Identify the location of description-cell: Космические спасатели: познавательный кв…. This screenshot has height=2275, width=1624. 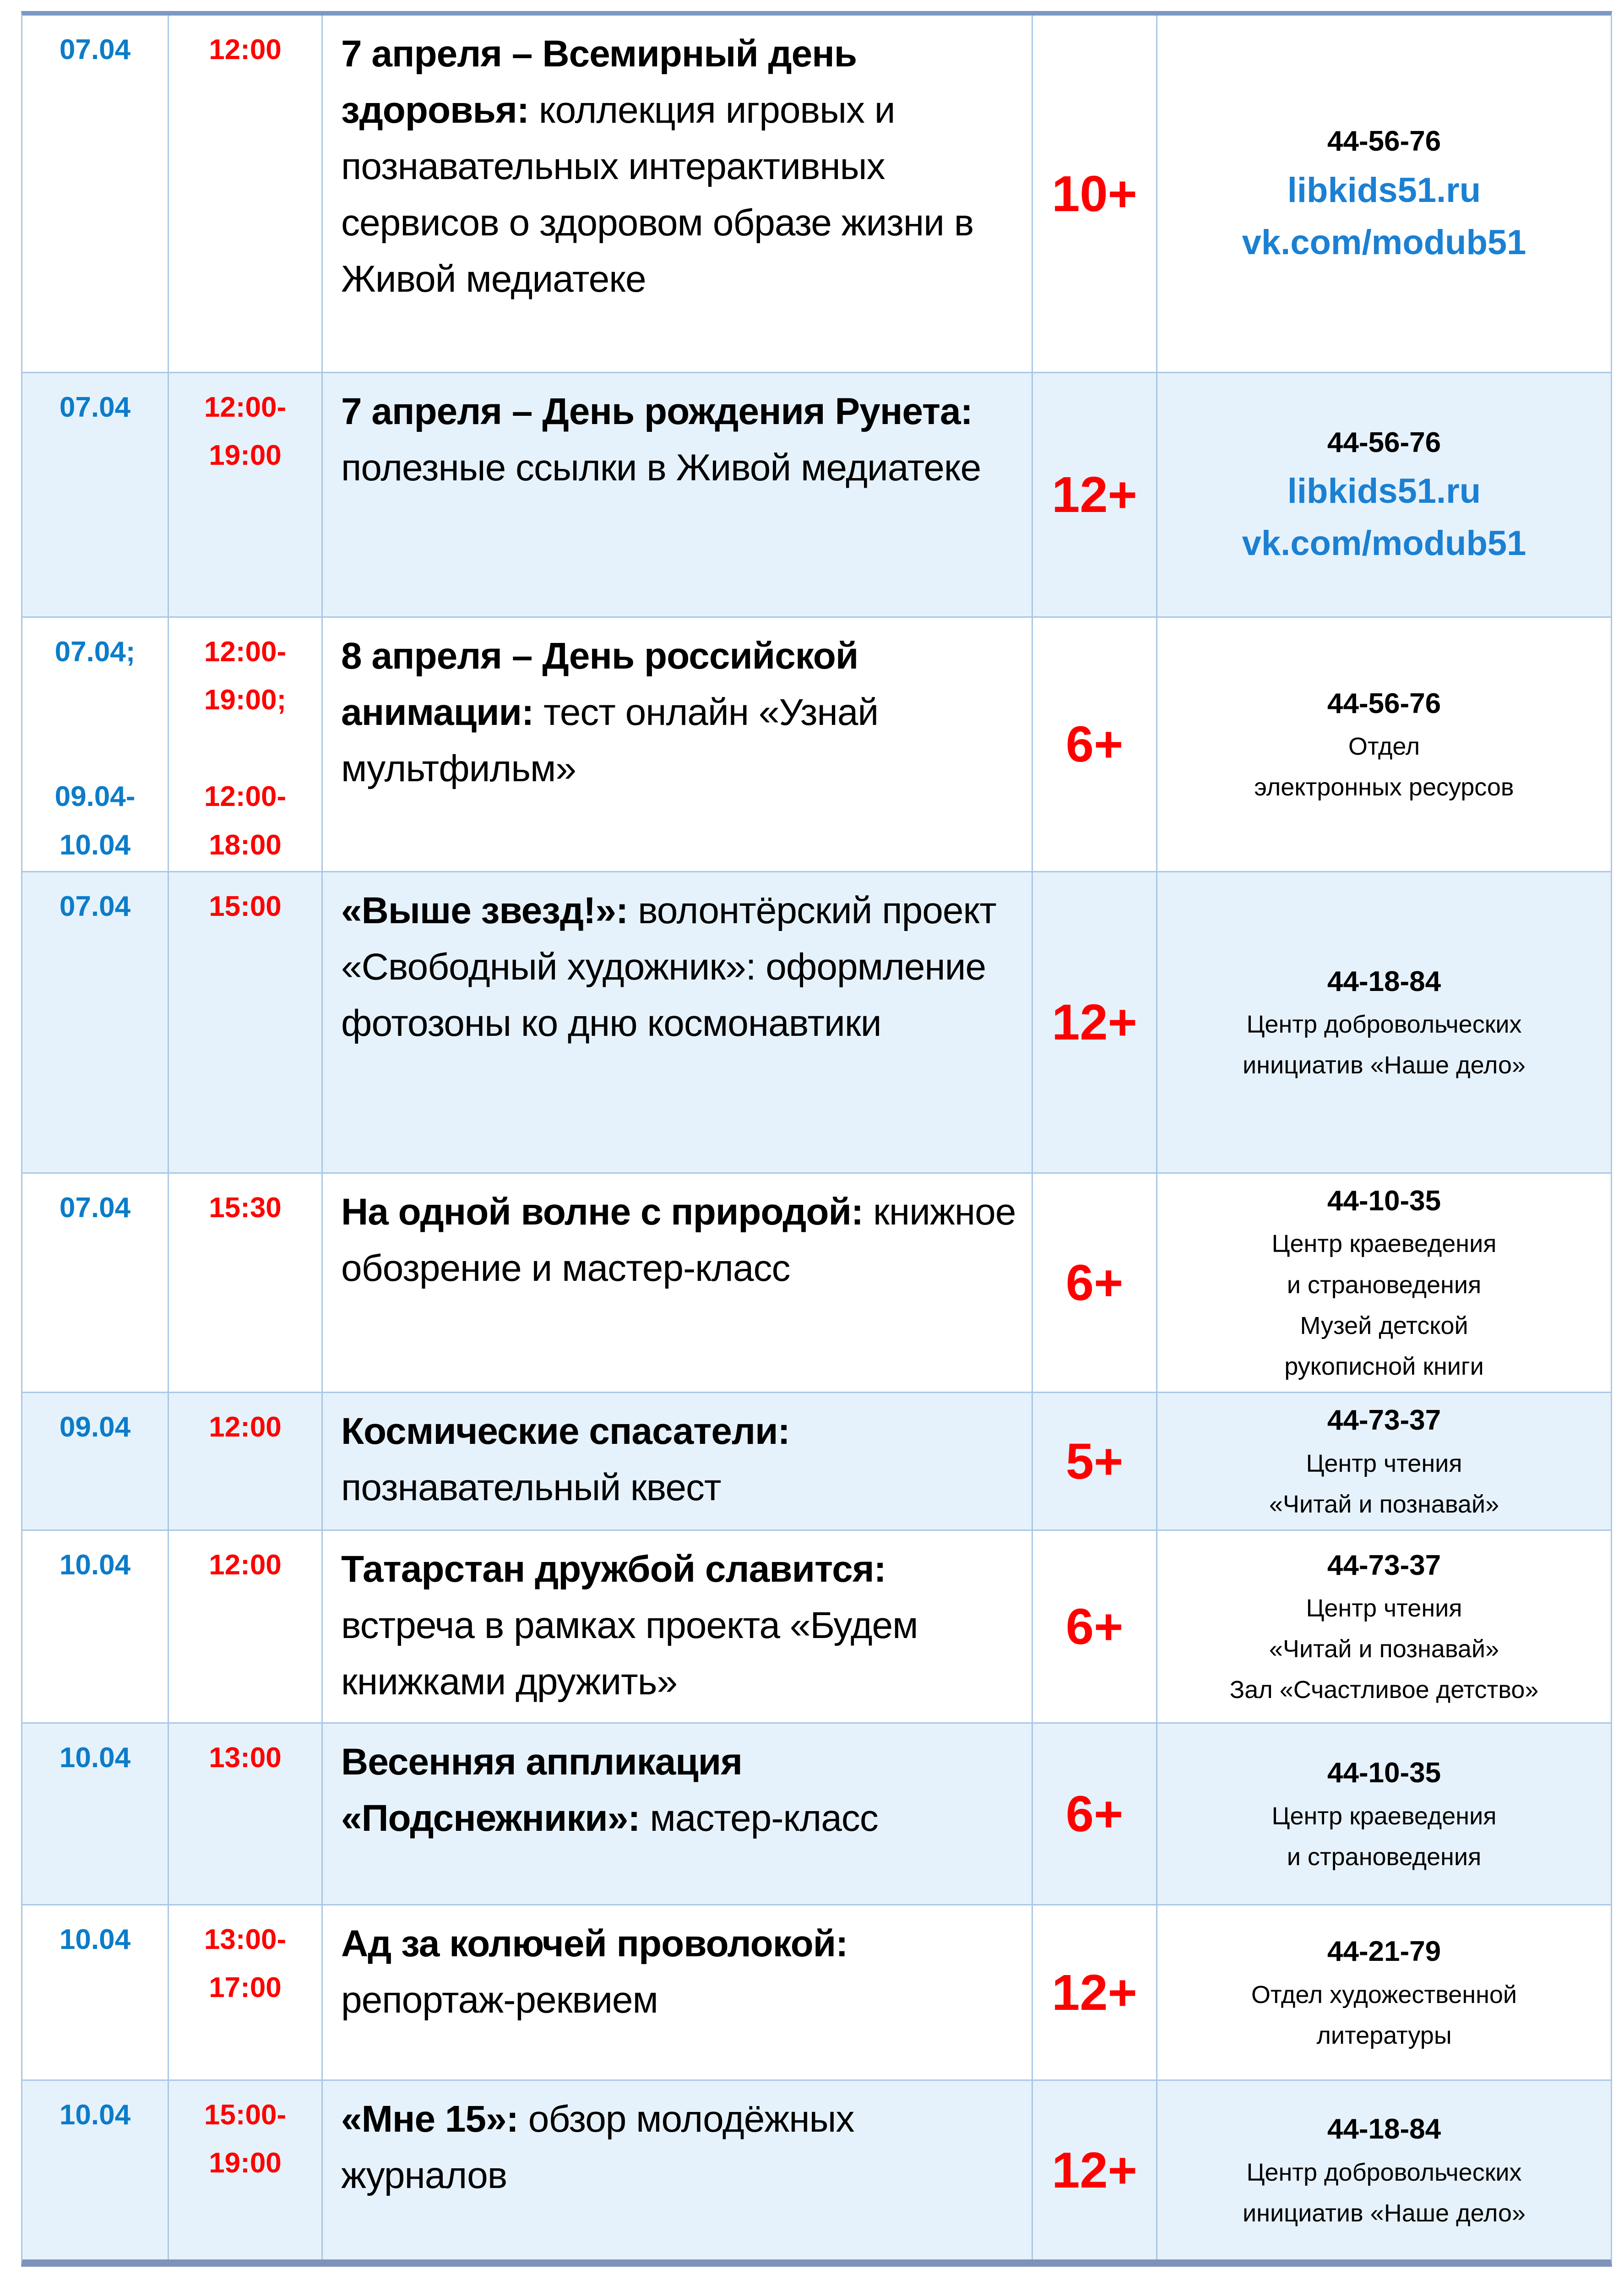
(678, 1461).